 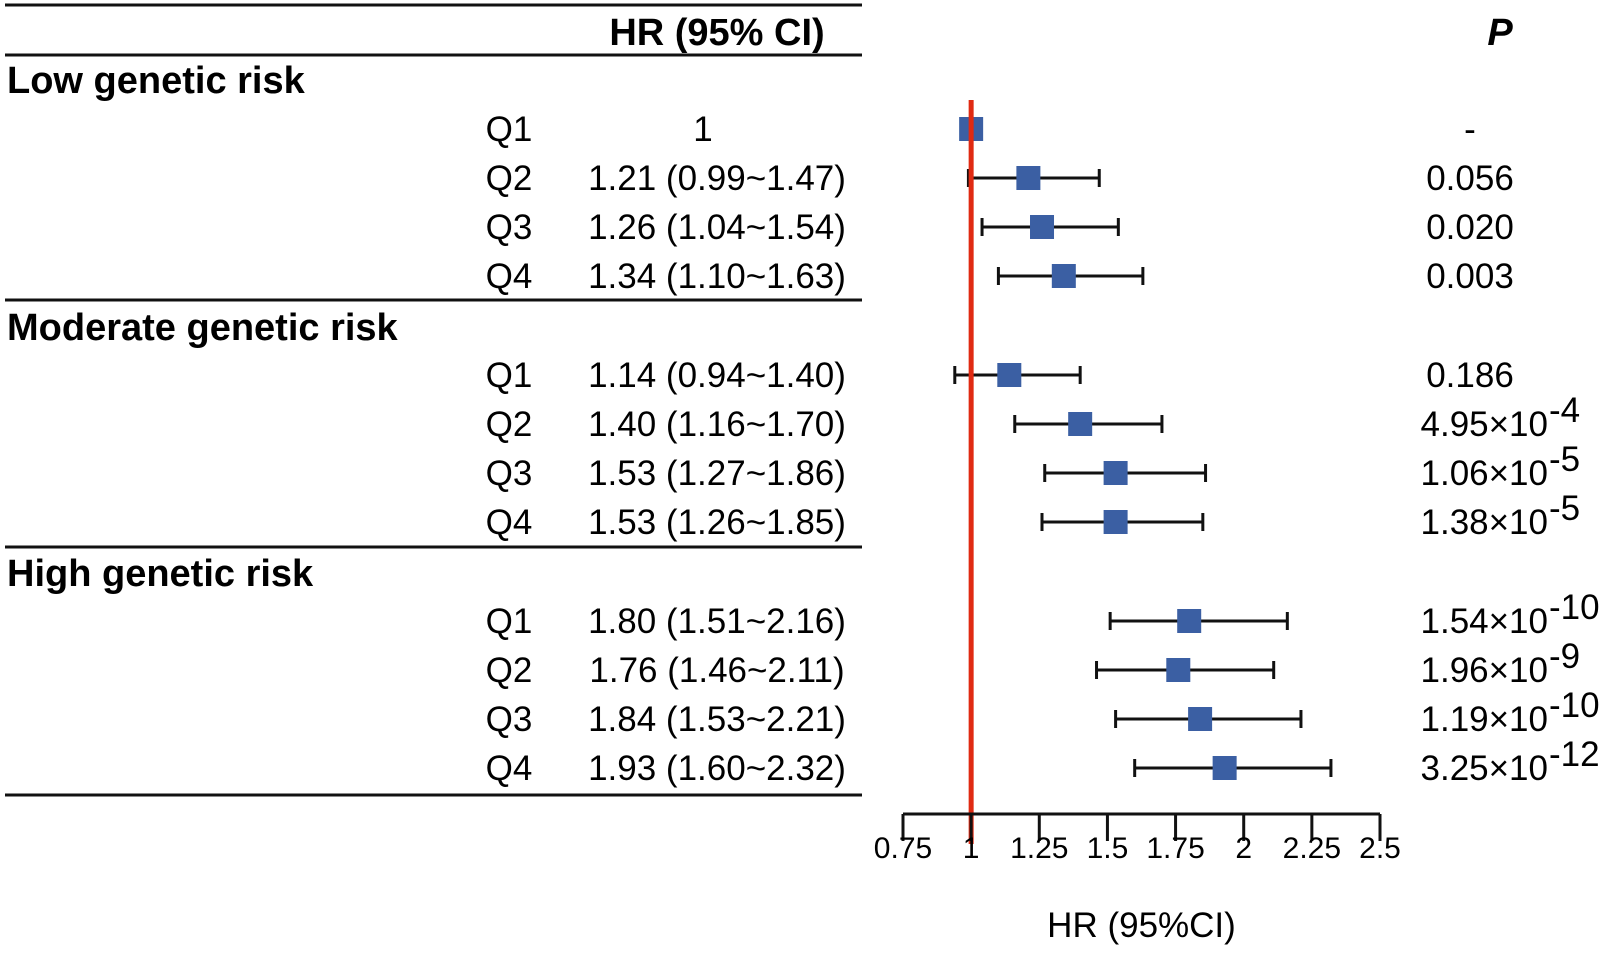 I want to click on hr-ci-value: 1.14 (0.94~1.40), so click(x=717, y=375).